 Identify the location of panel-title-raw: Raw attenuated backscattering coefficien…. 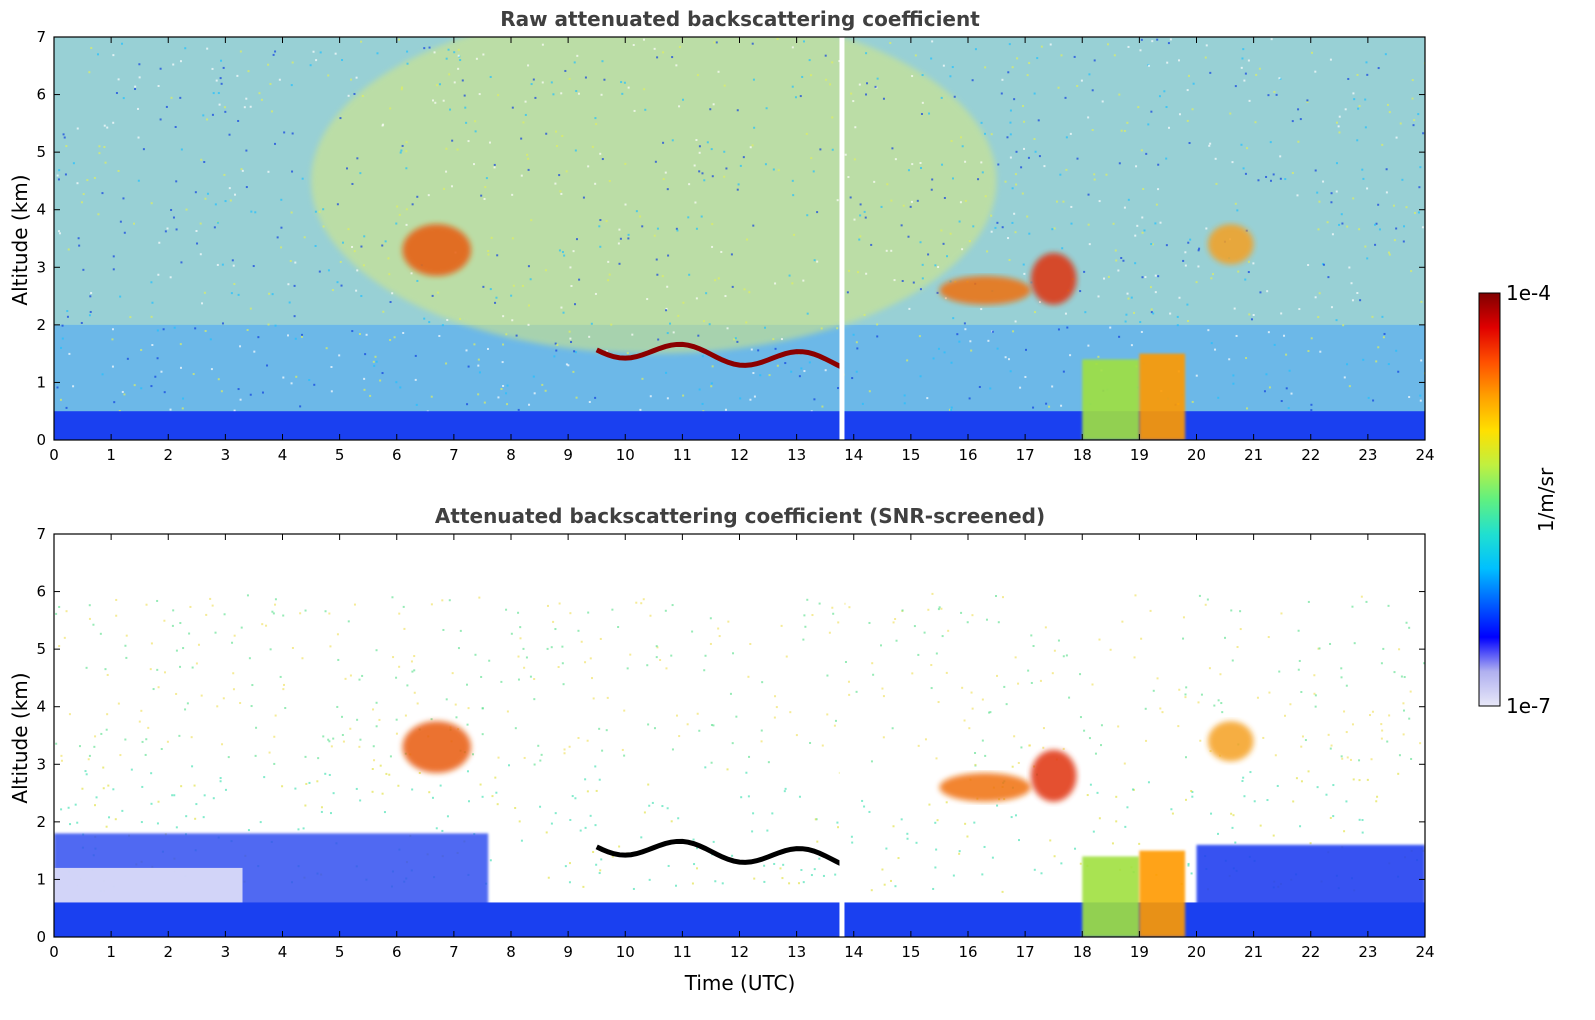
(740, 19).